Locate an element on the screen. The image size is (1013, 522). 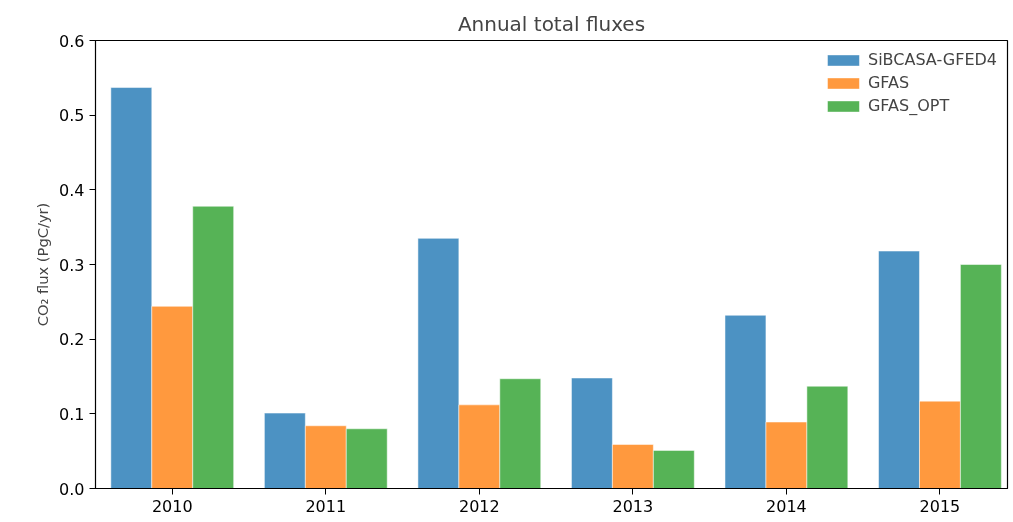
y-tick-label: 0.4 is located at coordinates (72, 190).